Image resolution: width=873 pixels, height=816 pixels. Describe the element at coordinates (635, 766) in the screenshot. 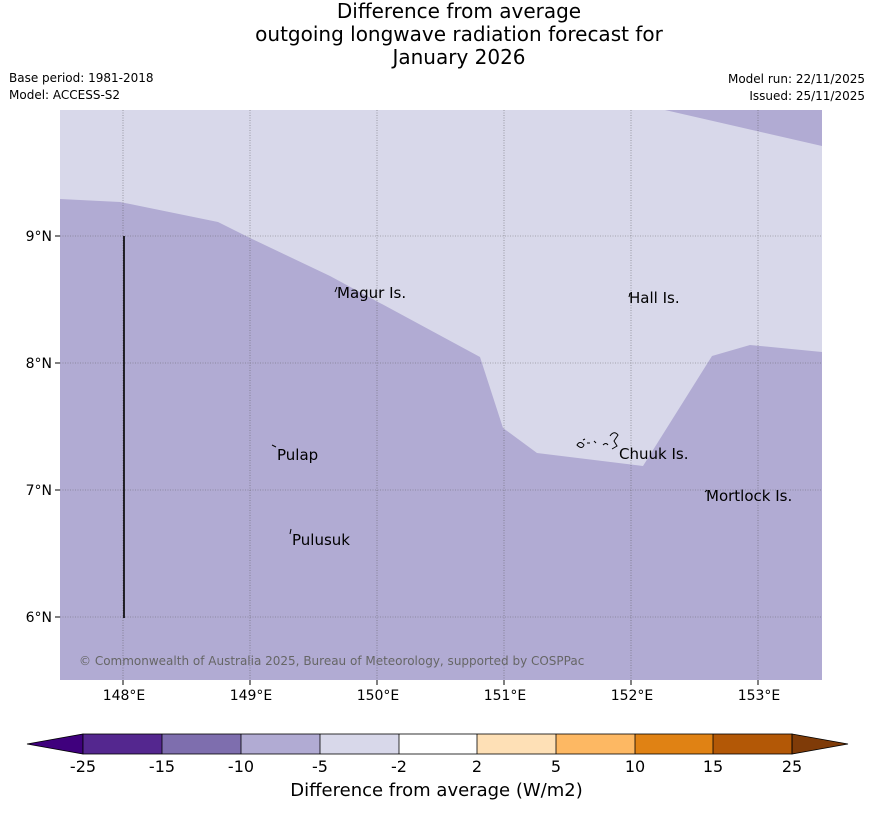

I see `colorbar-tick-10: 10` at that location.